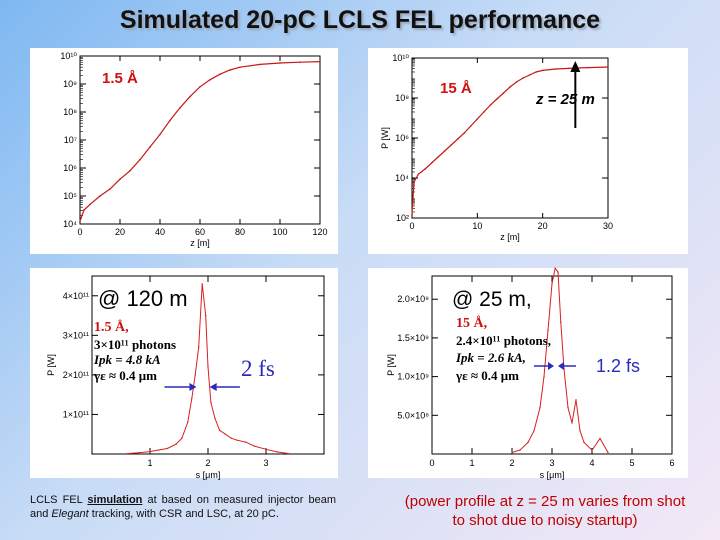 Image resolution: width=720 pixels, height=540 pixels. What do you see at coordinates (143, 298) in the screenshot?
I see `panel-title: @ 120 m` at bounding box center [143, 298].